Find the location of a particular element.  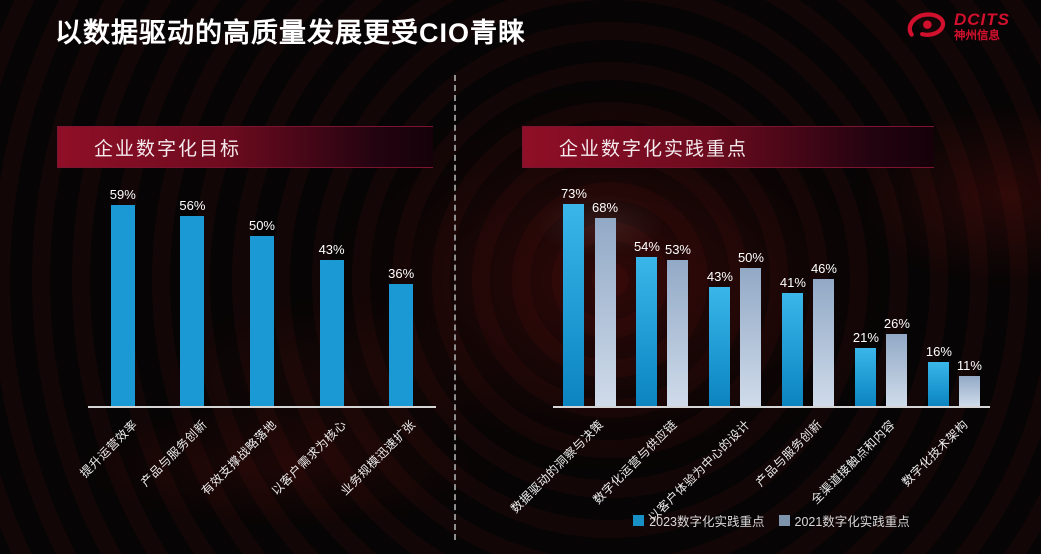

bar-column: 21% is located at coordinates (866, 368).